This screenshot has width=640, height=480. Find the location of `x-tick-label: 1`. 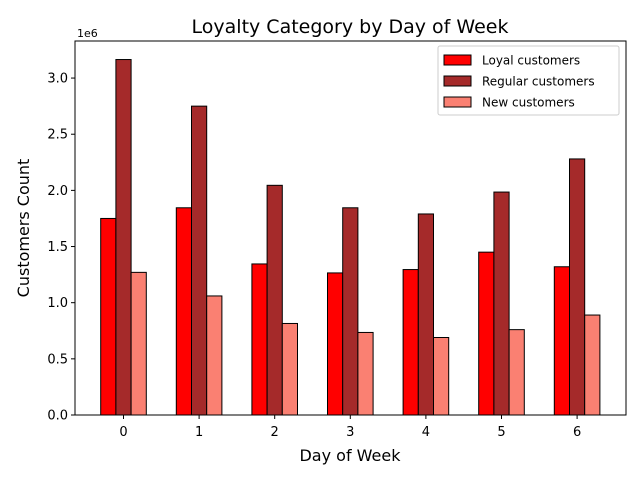

x-tick-label: 1 is located at coordinates (199, 432).